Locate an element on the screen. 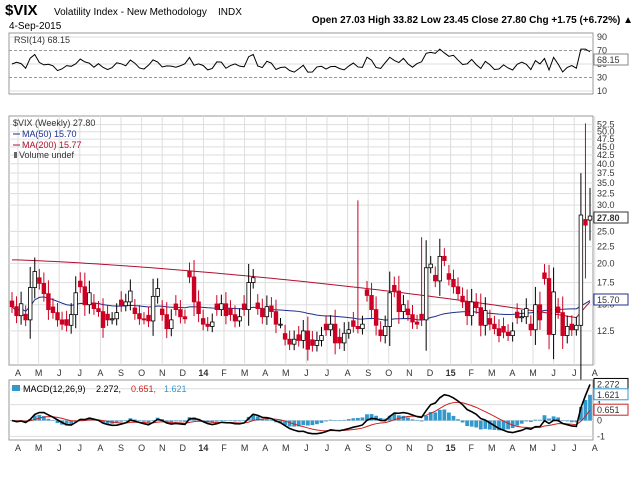  rsi-tick-label: 90 is located at coordinates (602, 37).